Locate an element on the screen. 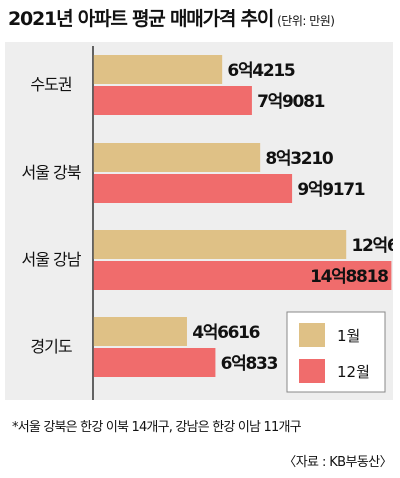 Image resolution: width=400 pixels, height=478 pixels. data-label: 4억6616 is located at coordinates (225, 333).